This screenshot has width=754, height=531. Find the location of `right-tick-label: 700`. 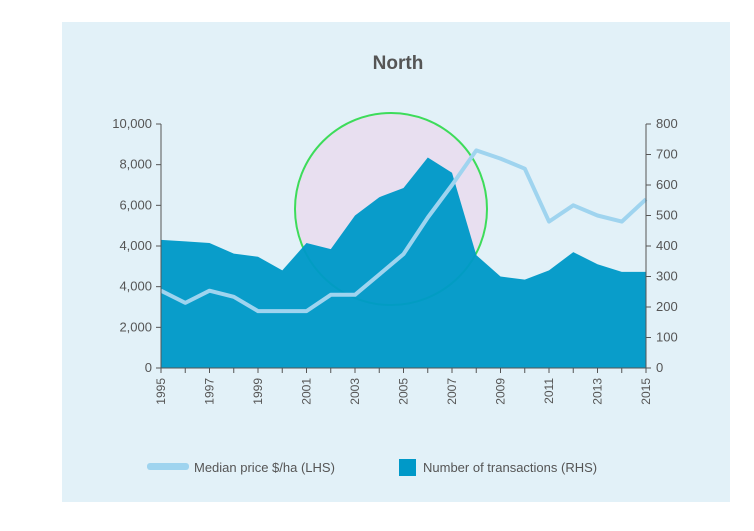

right-tick-label: 700 is located at coordinates (667, 154).